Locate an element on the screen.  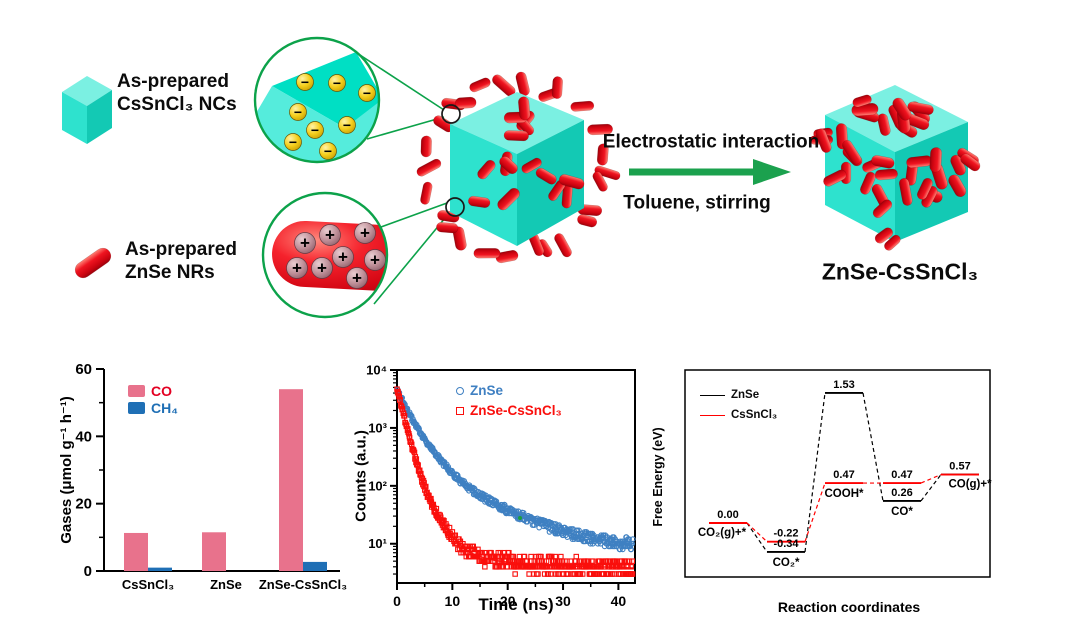
energy-cssncl3-label: CsSnCl₃ is located at coordinates (754, 415).